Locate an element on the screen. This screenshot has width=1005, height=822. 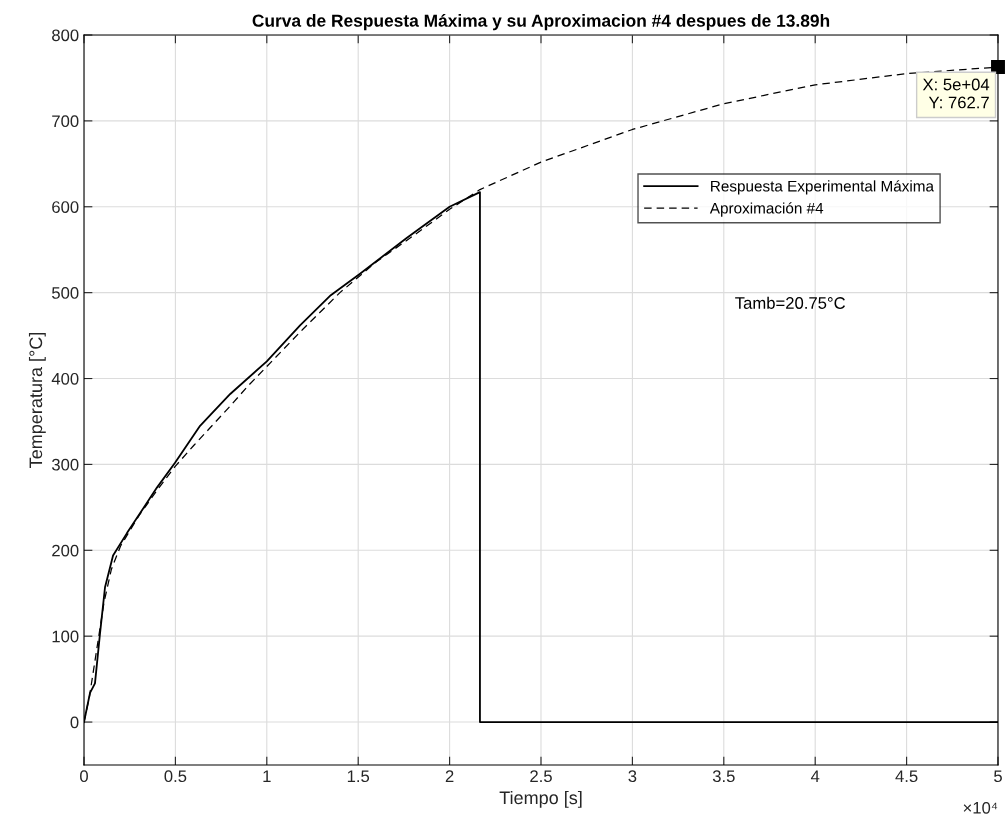
legend-label: Respuesta Experimental Máxima is located at coordinates (822, 187).